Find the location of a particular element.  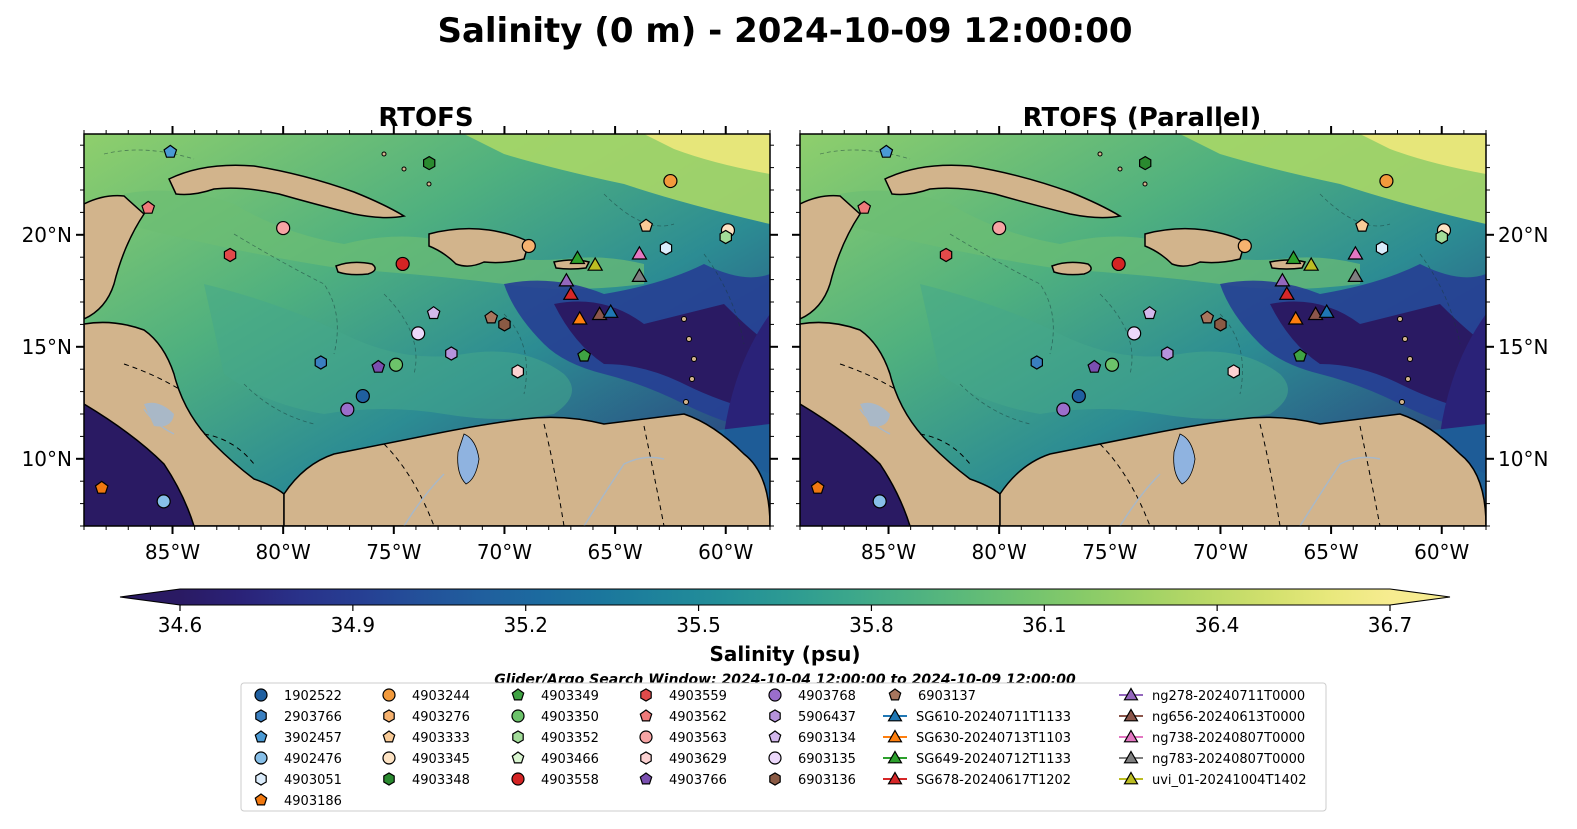

legend-entry-1902522: 1902522 is located at coordinates (298, 696).